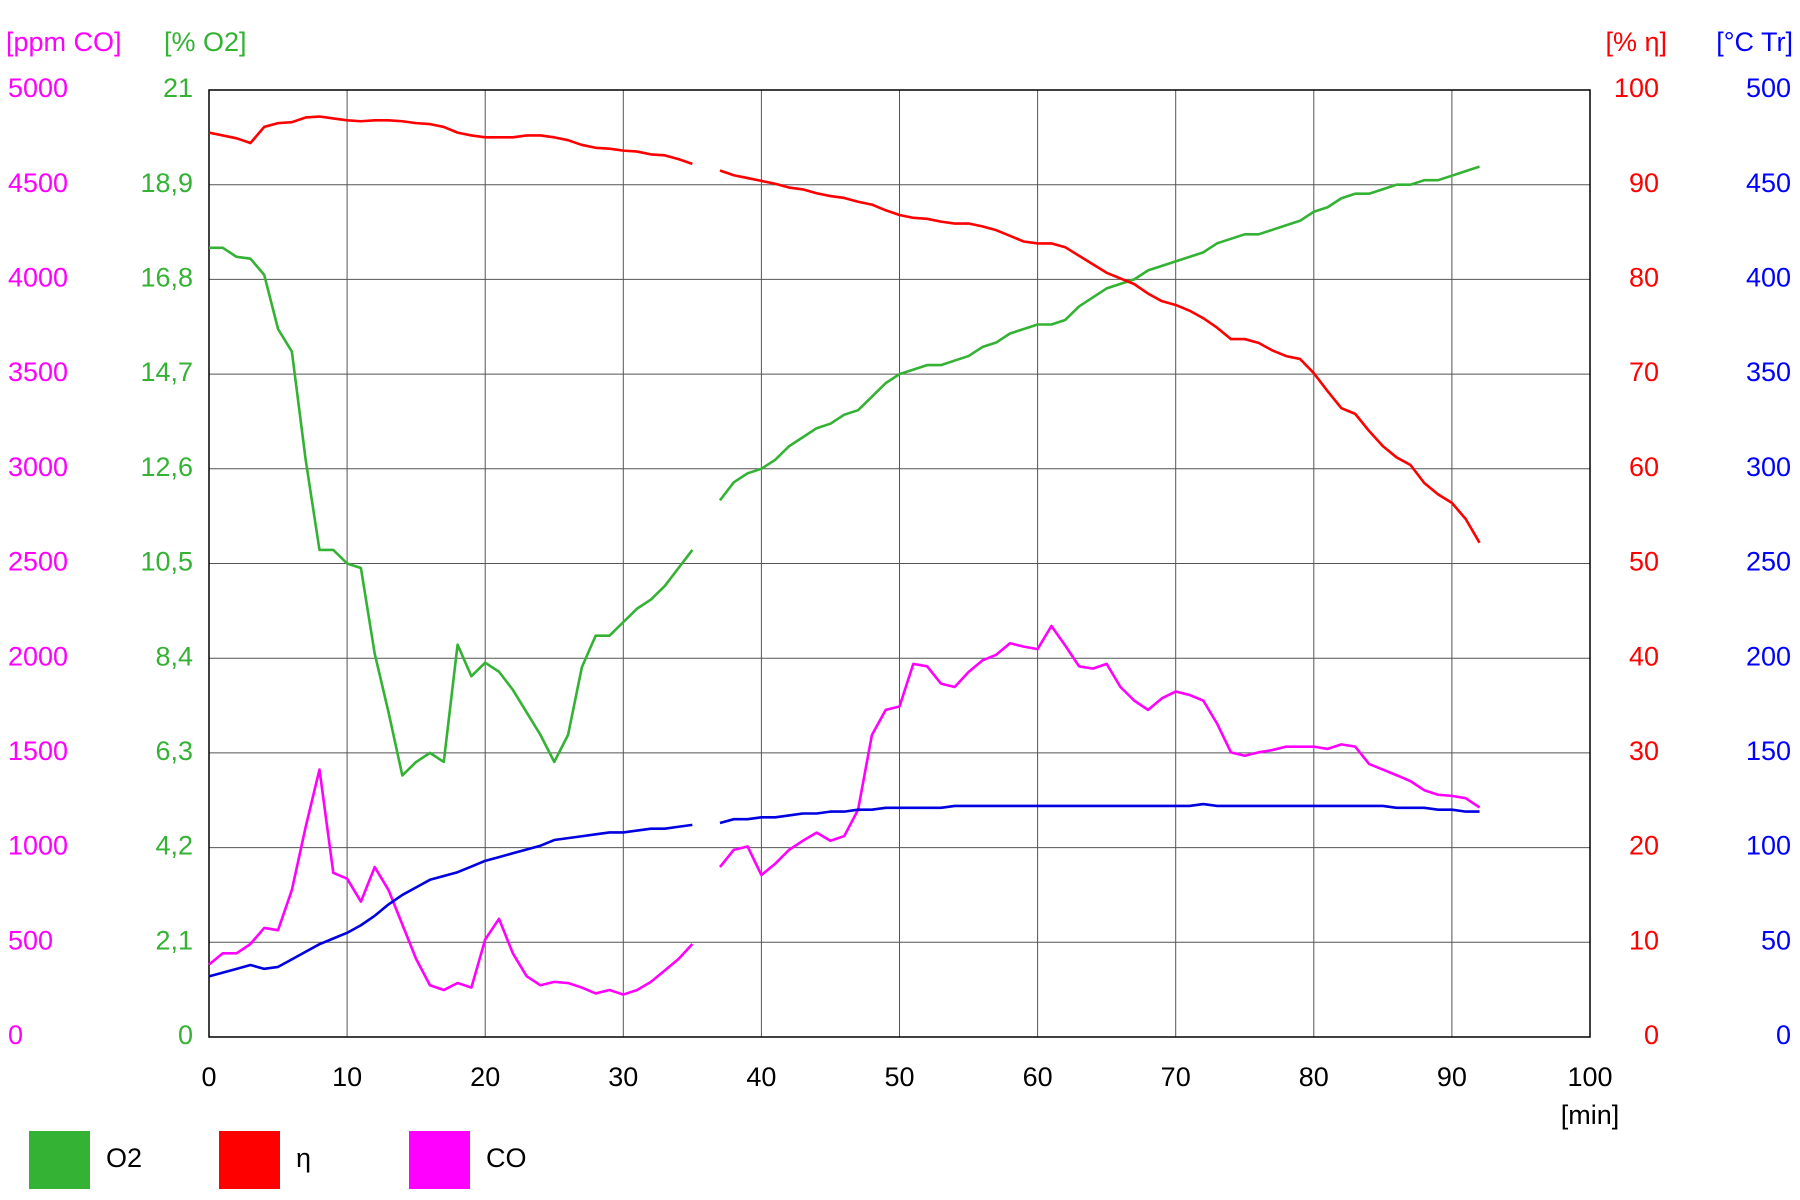 The image size is (1800, 1200). I want to click on y-tick-label: 60, so click(1644, 467).